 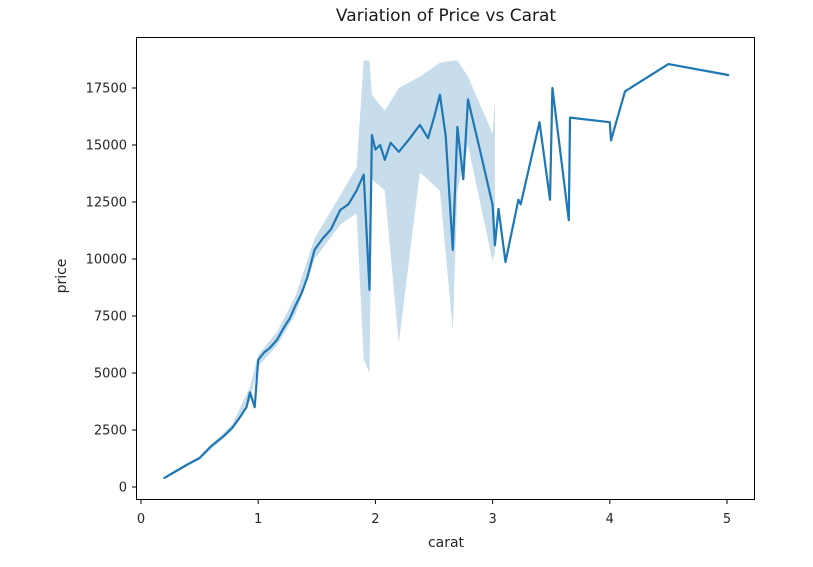 What do you see at coordinates (106, 260) in the screenshot?
I see `y-tick-label: 10000` at bounding box center [106, 260].